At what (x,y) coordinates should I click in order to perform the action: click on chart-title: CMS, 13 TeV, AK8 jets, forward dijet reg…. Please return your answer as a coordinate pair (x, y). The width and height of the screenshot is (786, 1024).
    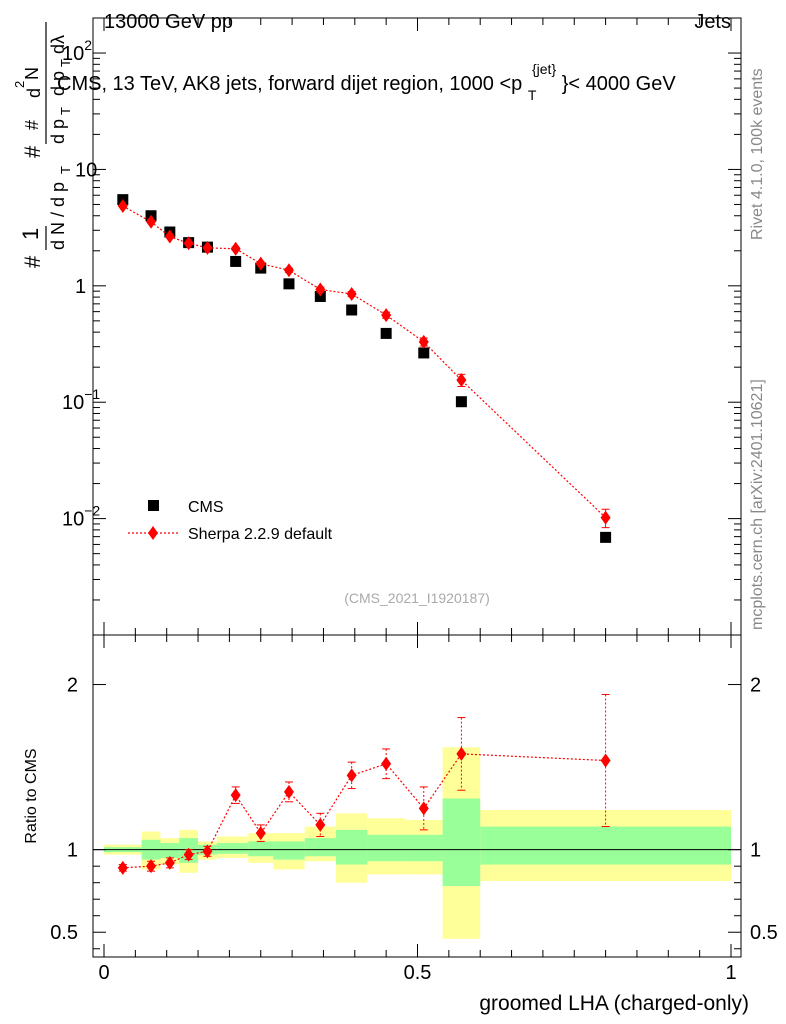
    Looking at the image, I should click on (366, 81).